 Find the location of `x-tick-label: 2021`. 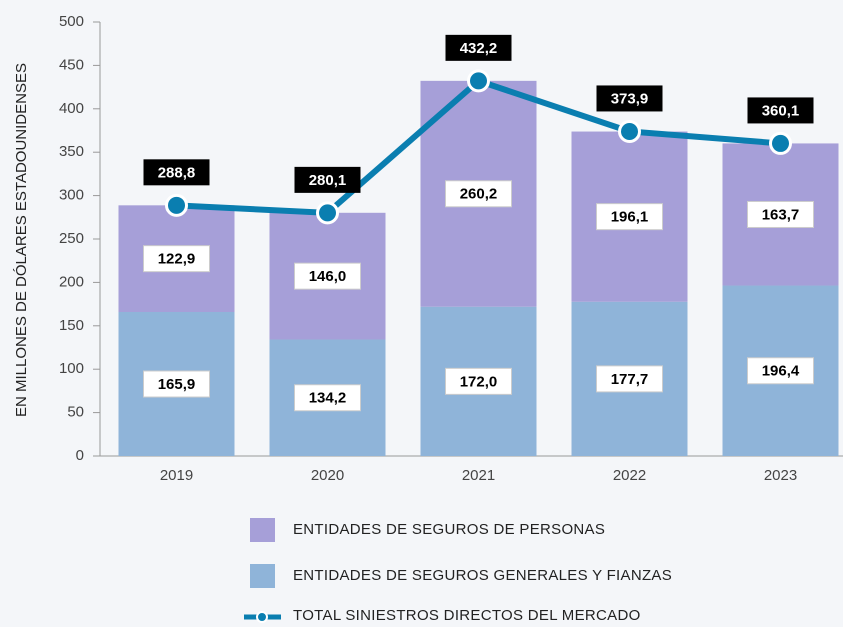

x-tick-label: 2021 is located at coordinates (478, 475).